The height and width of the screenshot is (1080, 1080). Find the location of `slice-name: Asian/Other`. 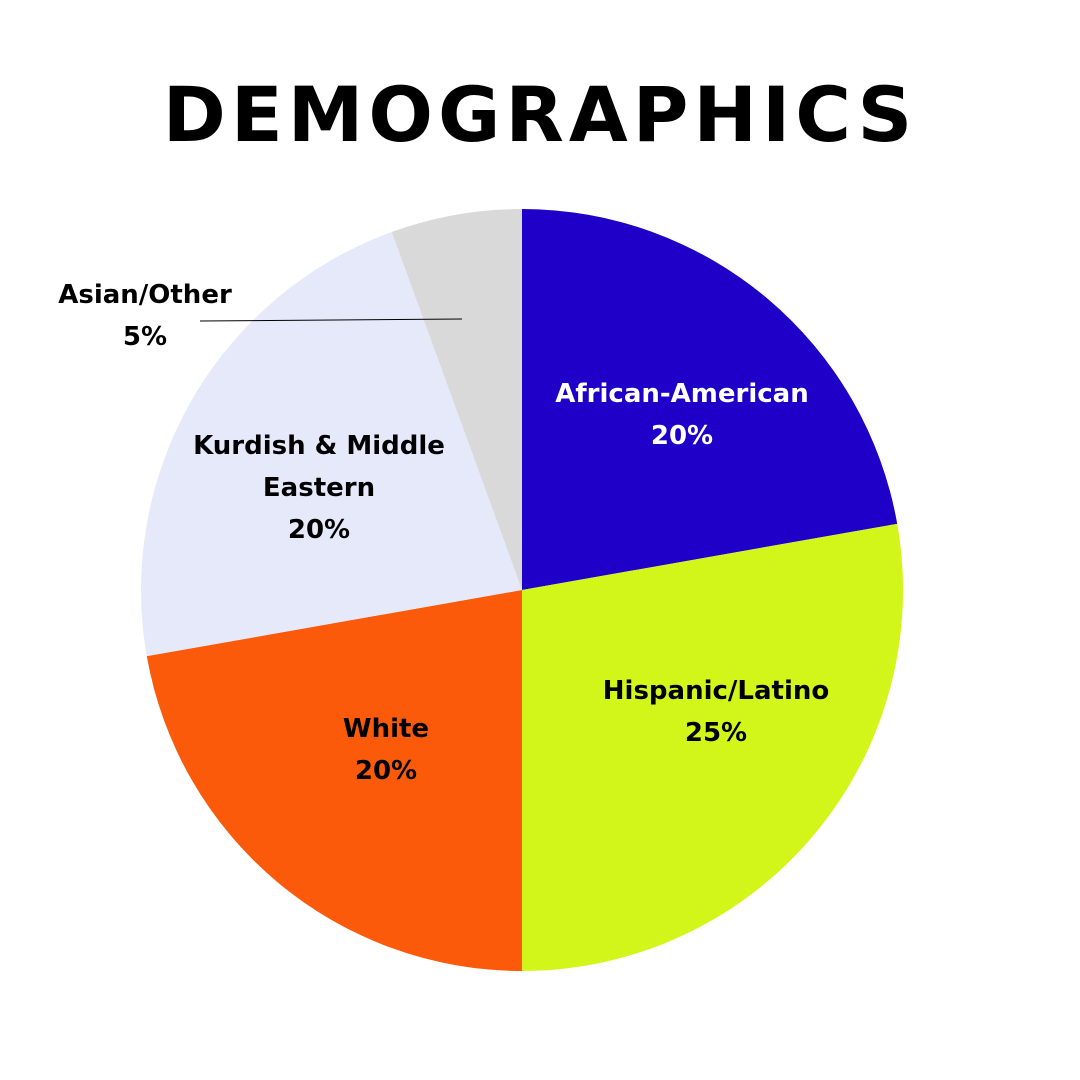

slice-name: Asian/Other is located at coordinates (145, 295).